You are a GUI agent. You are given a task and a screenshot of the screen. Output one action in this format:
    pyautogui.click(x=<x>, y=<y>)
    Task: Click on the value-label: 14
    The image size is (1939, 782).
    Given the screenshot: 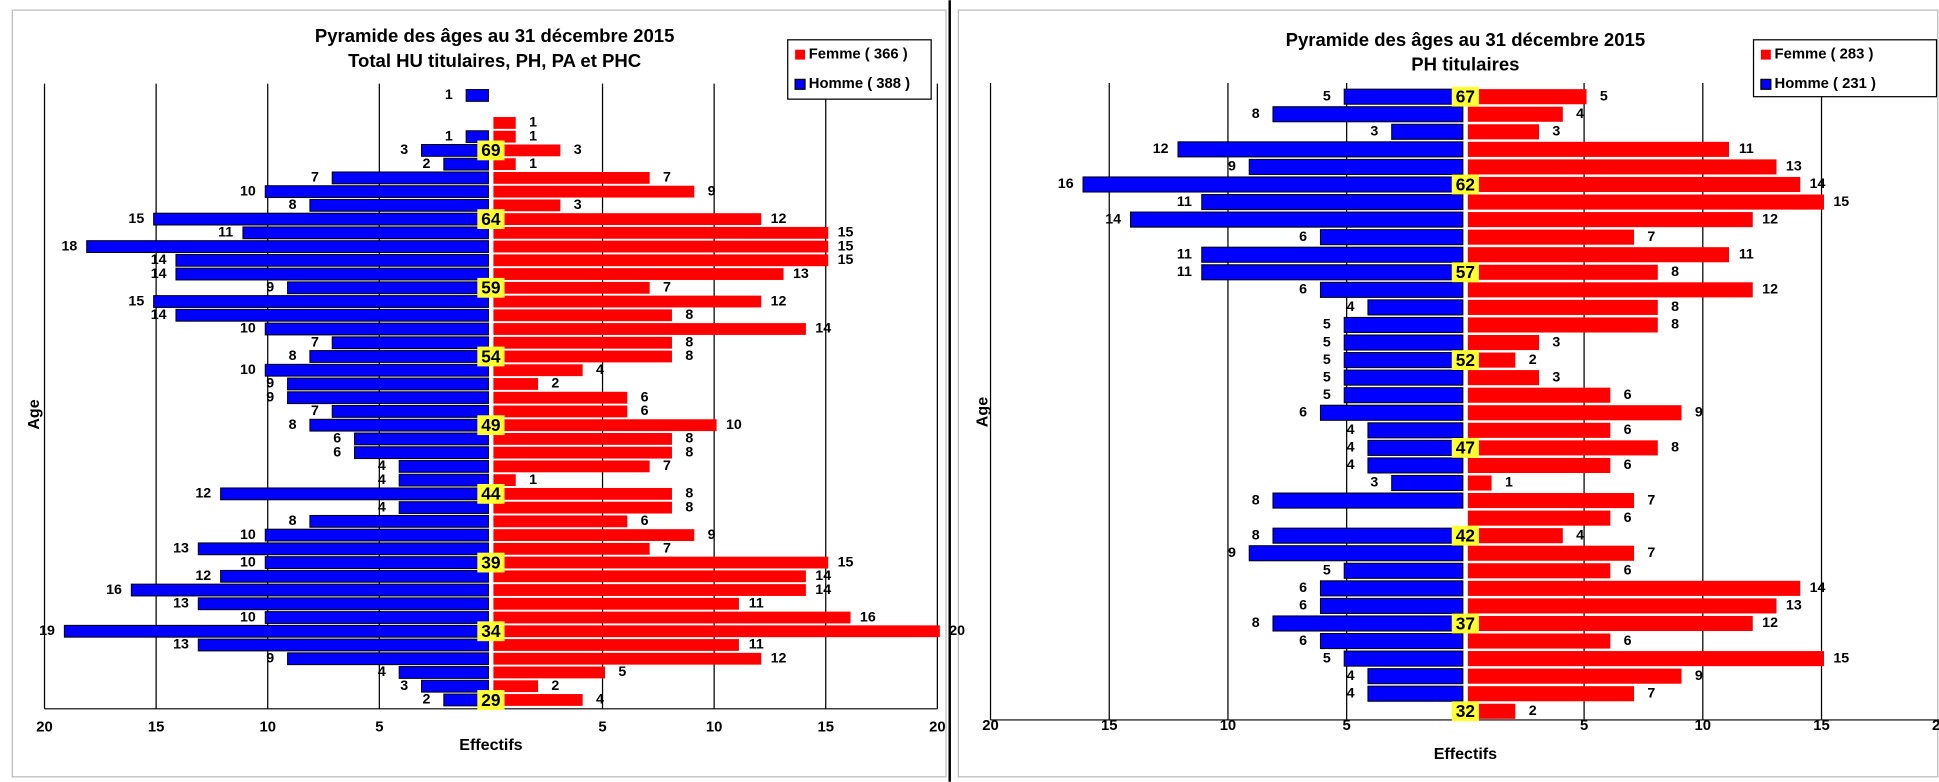 What is the action you would take?
    pyautogui.click(x=1818, y=588)
    